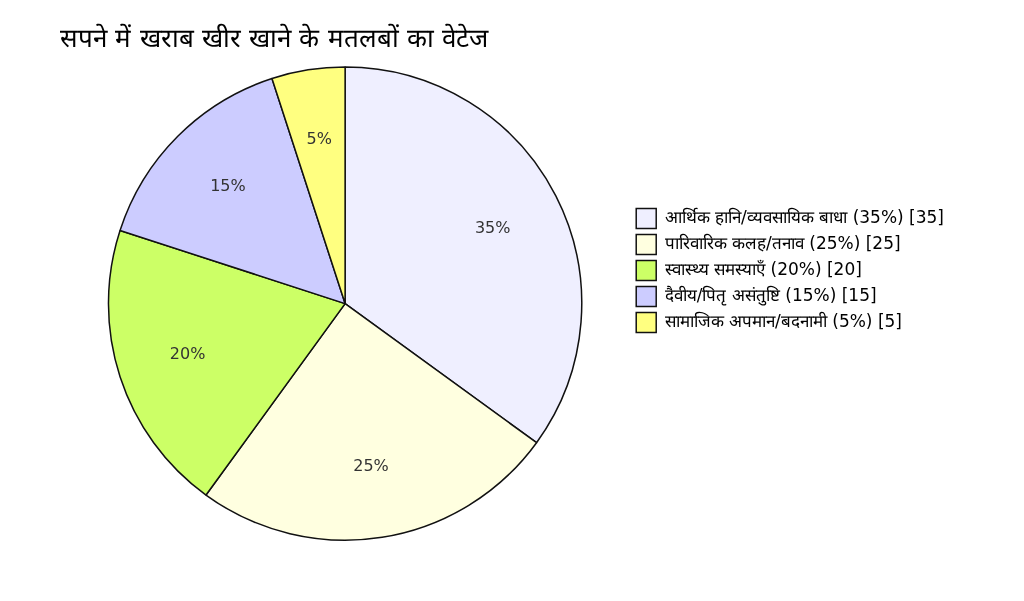 The image size is (1024, 601). I want to click on legend-label: सामाजिक अपमान/बदनामी (5%) [5], so click(783, 320).